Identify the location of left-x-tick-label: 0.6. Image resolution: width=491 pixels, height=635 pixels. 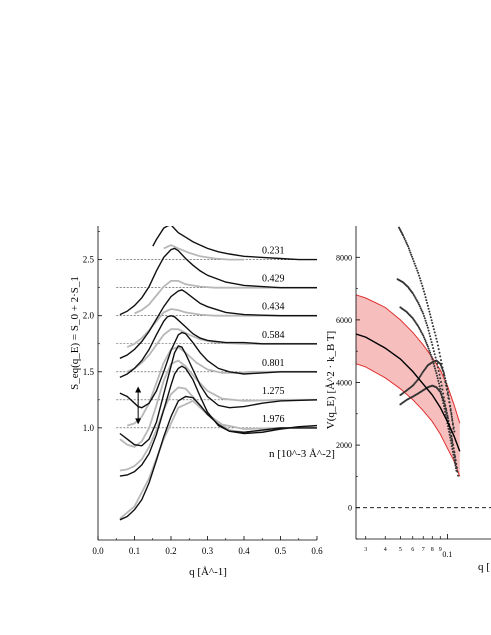
(317, 551).